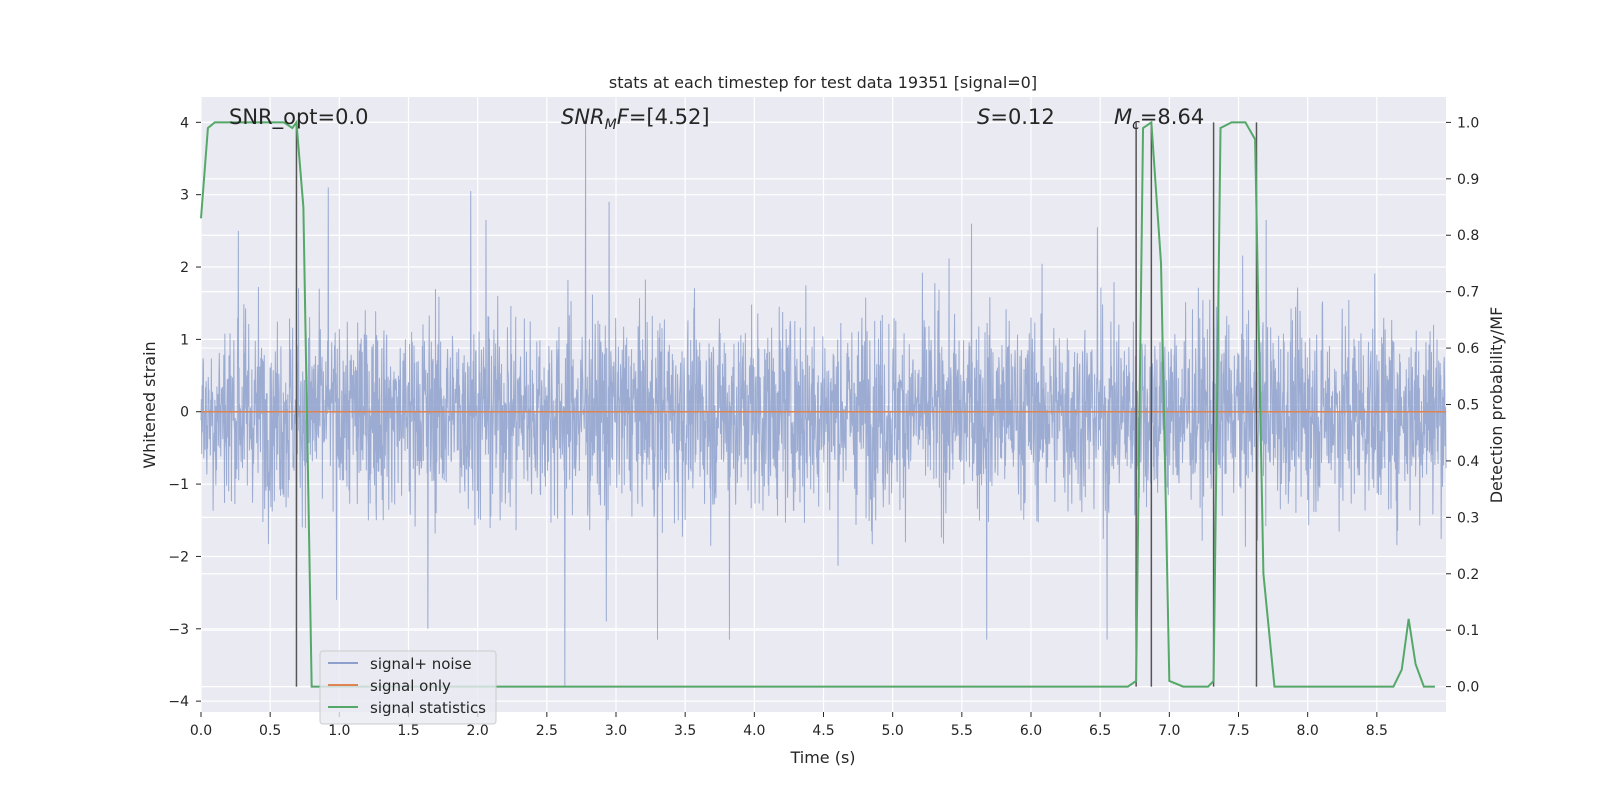 The image size is (1600, 800). Describe the element at coordinates (1169, 731) in the screenshot. I see `x-tick-label: 7.0` at that location.